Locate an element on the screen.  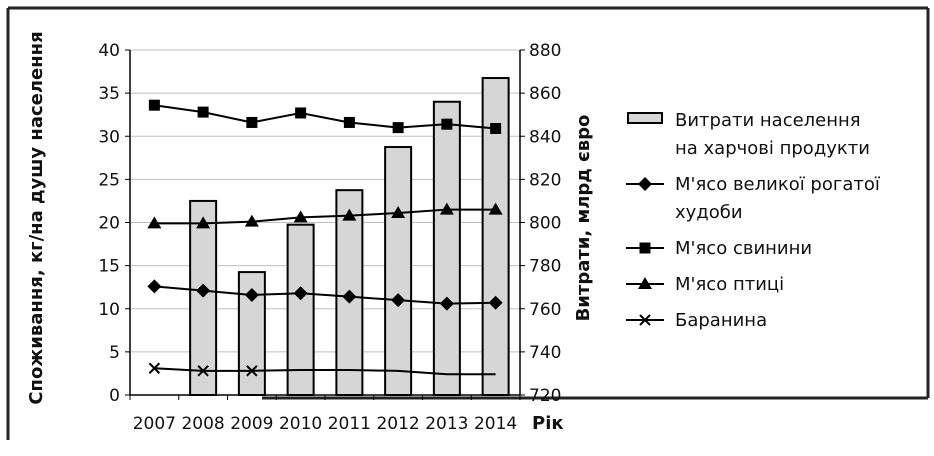
y-right-tick-label: 880 is located at coordinates (545, 51).